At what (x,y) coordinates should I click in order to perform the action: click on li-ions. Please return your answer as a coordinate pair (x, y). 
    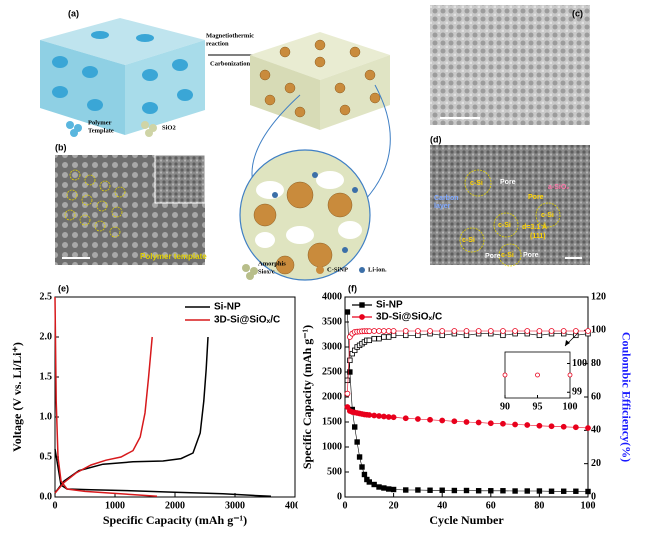
    Looking at the image, I should click on (315, 212).